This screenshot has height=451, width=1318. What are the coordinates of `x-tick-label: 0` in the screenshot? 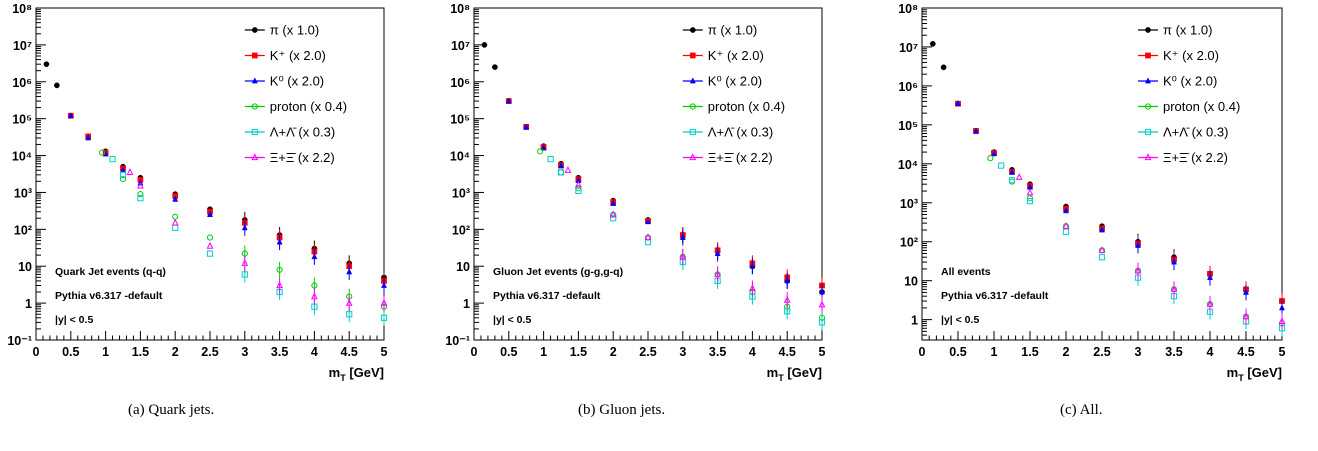 It's located at (36, 352).